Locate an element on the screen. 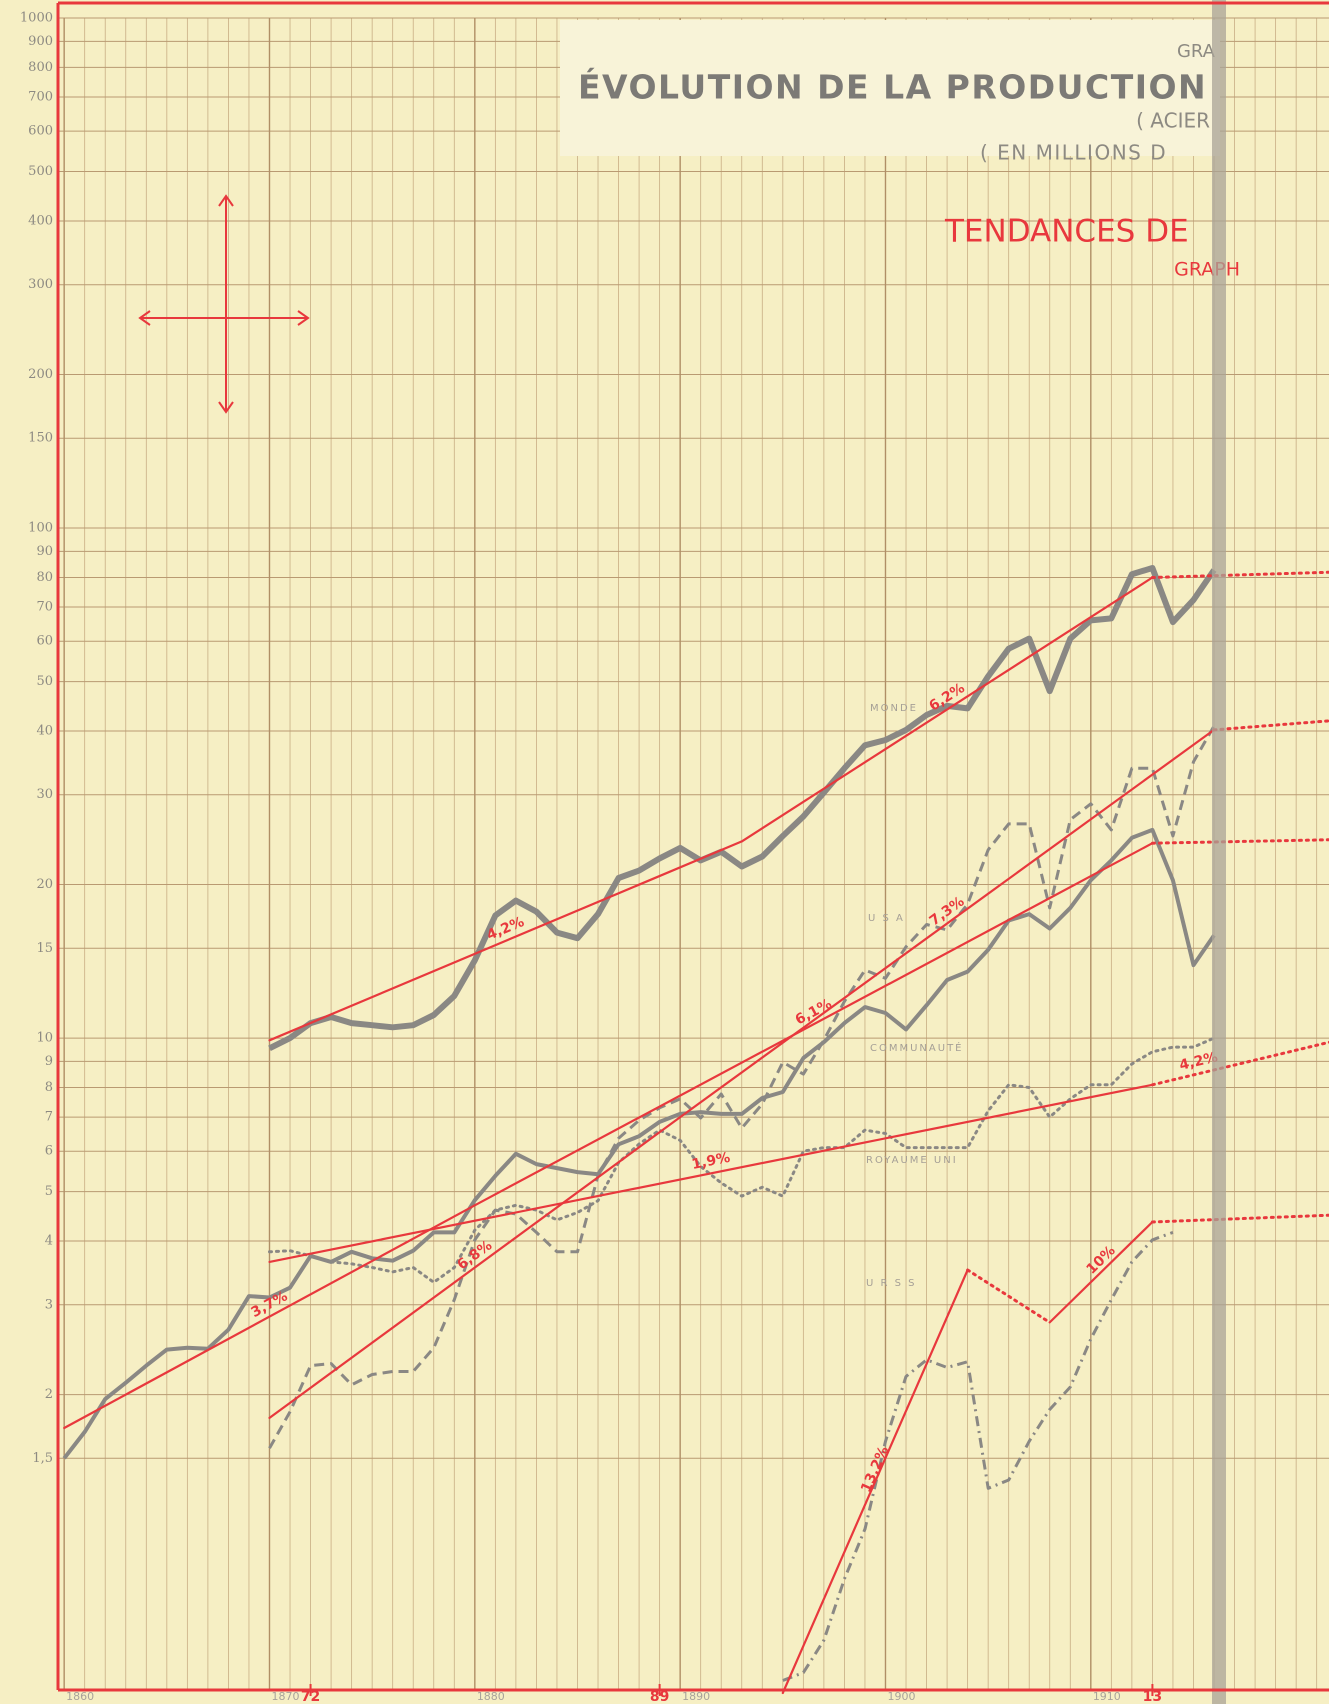  y-tick-label: 500 is located at coordinates (40, 171).